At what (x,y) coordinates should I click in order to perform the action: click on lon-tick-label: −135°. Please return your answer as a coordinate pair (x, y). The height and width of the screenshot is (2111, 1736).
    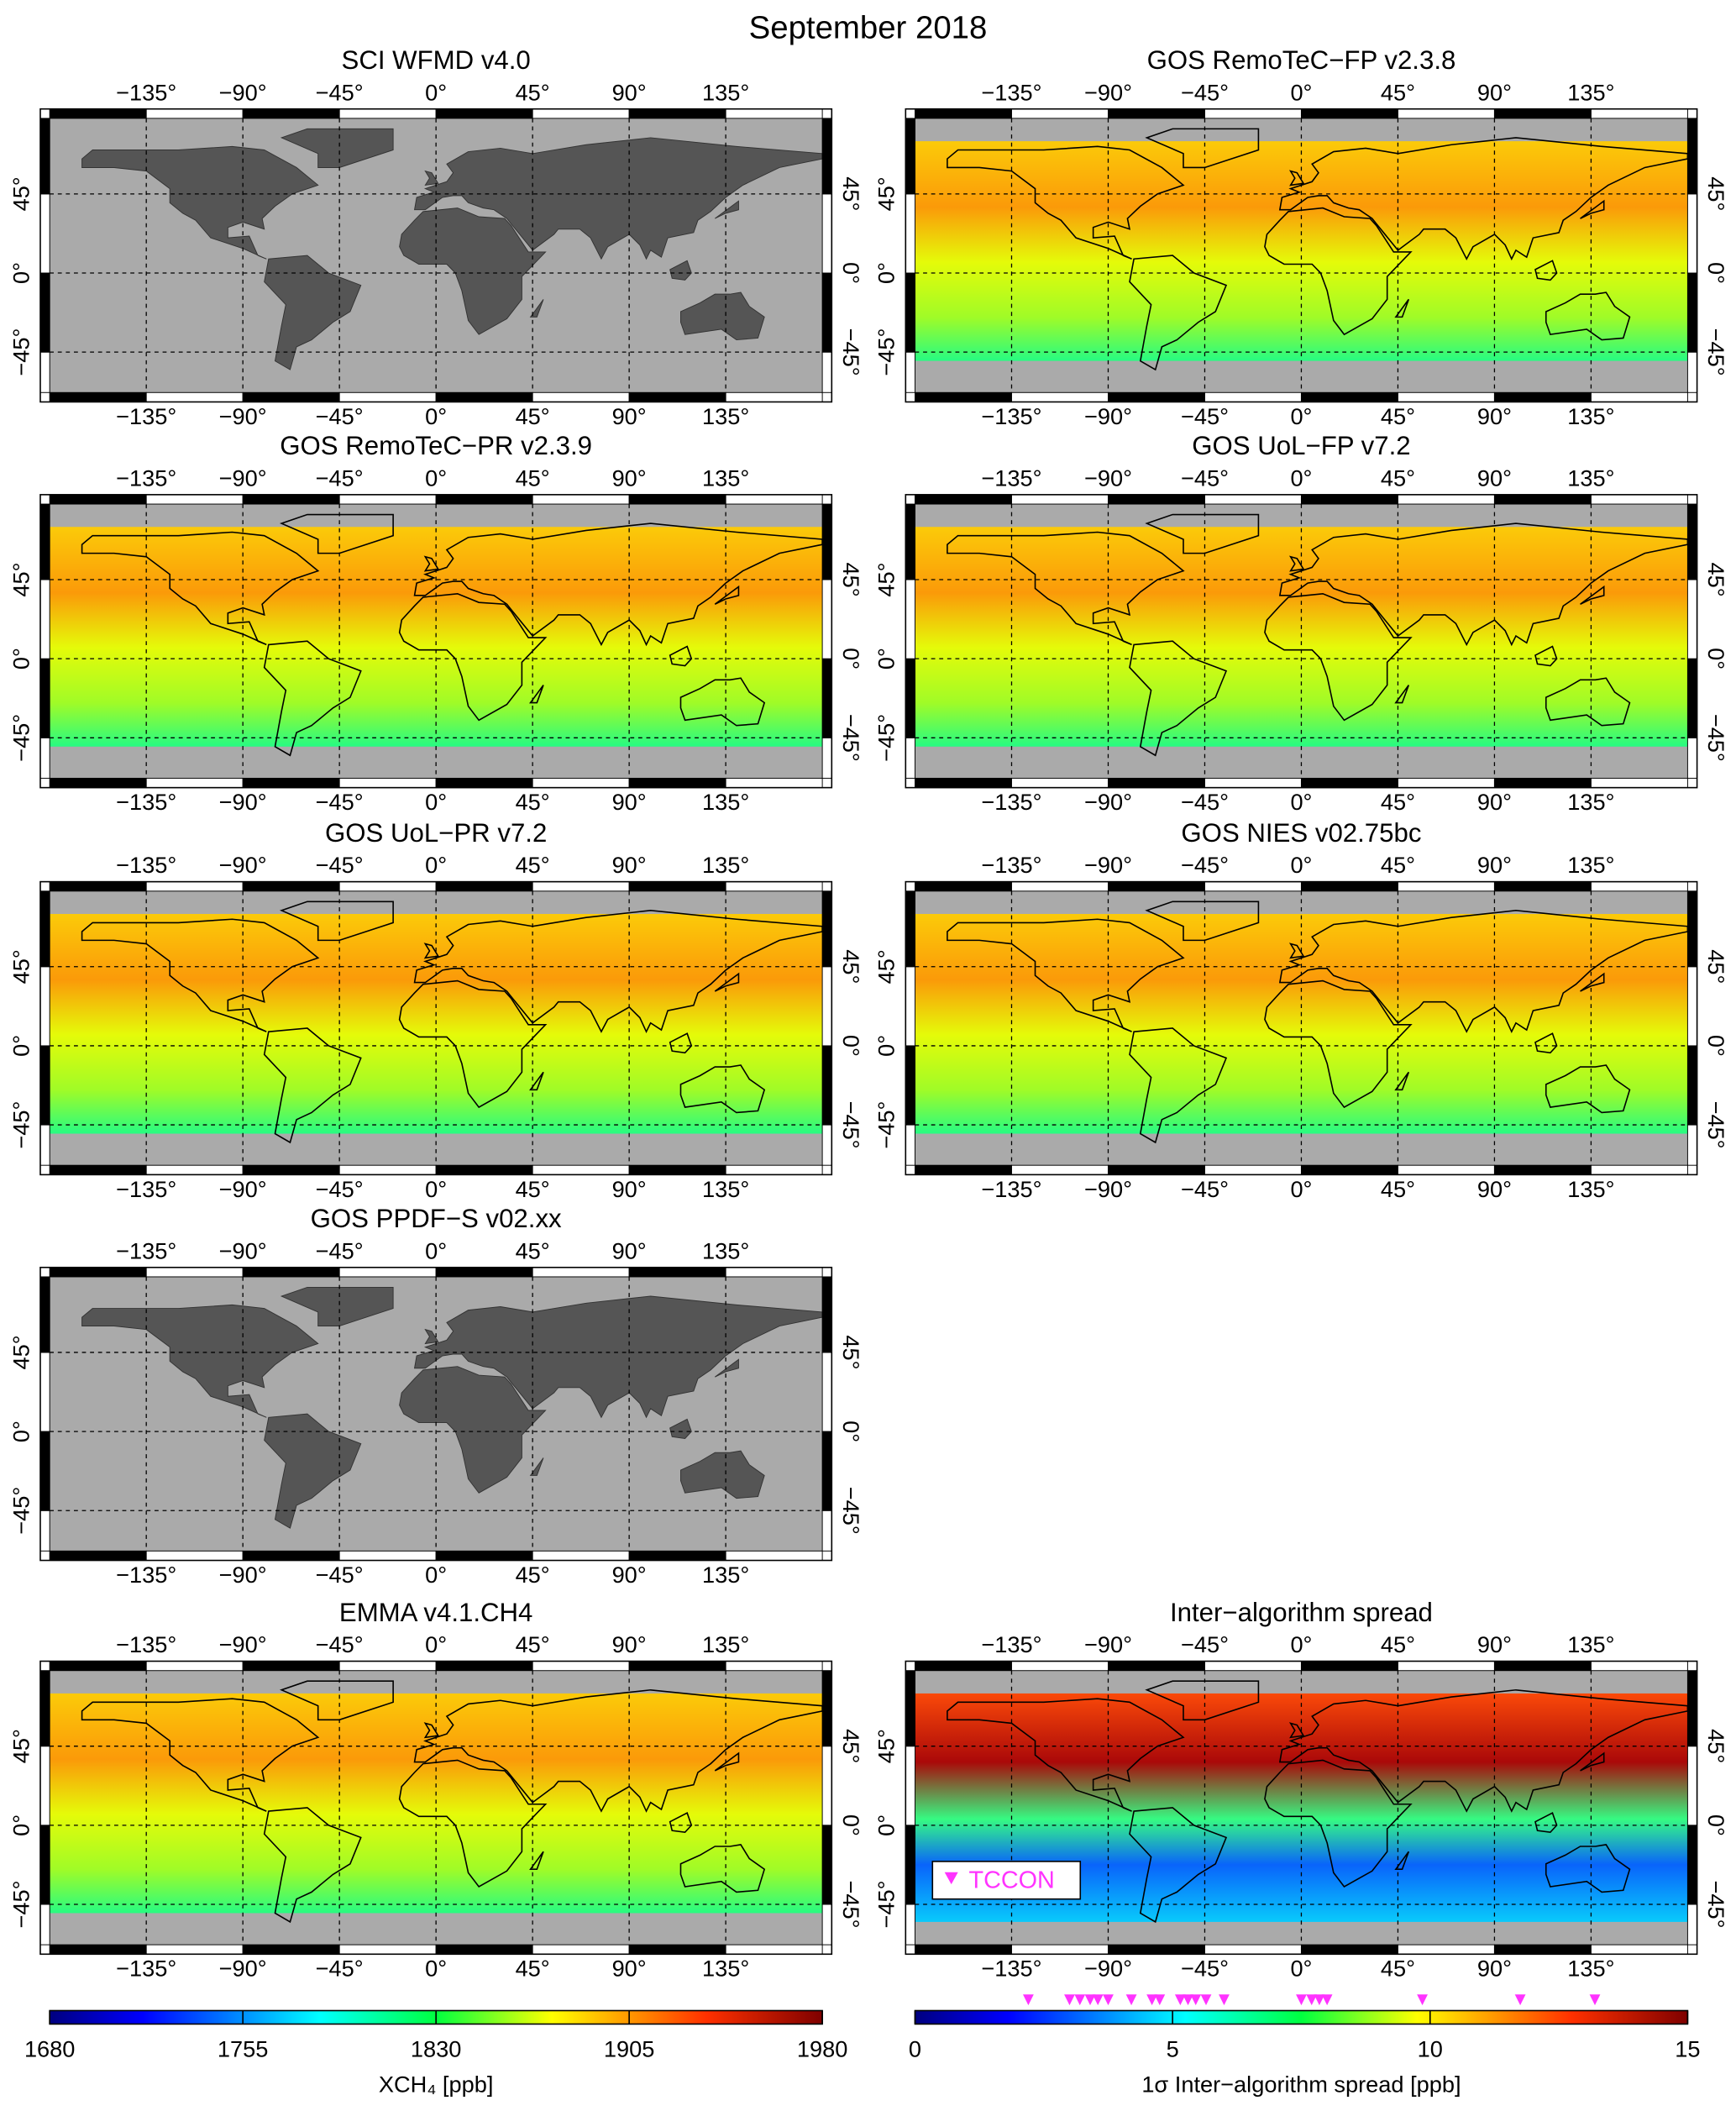
    Looking at the image, I should click on (1011, 92).